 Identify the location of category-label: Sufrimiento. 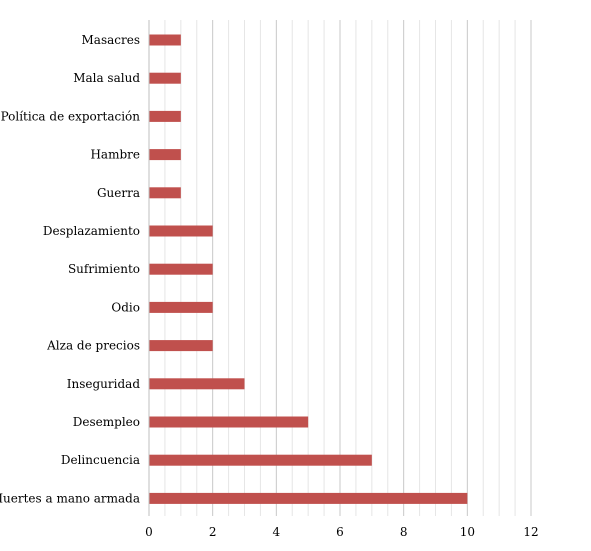
(104, 269).